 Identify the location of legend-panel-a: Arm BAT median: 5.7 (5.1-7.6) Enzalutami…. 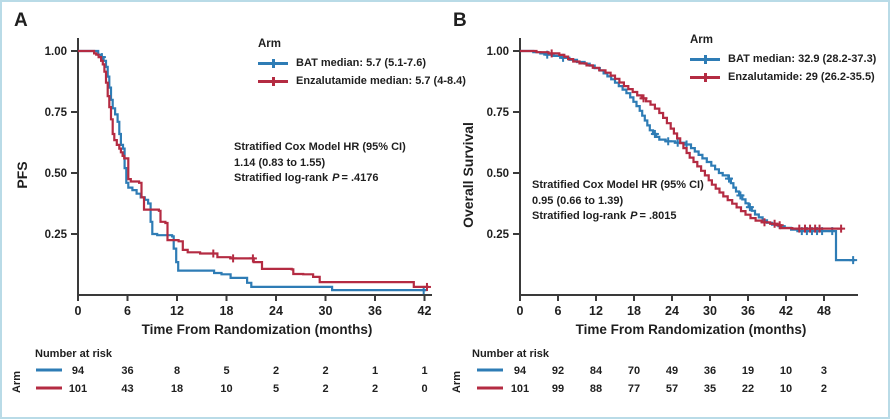
(362, 64).